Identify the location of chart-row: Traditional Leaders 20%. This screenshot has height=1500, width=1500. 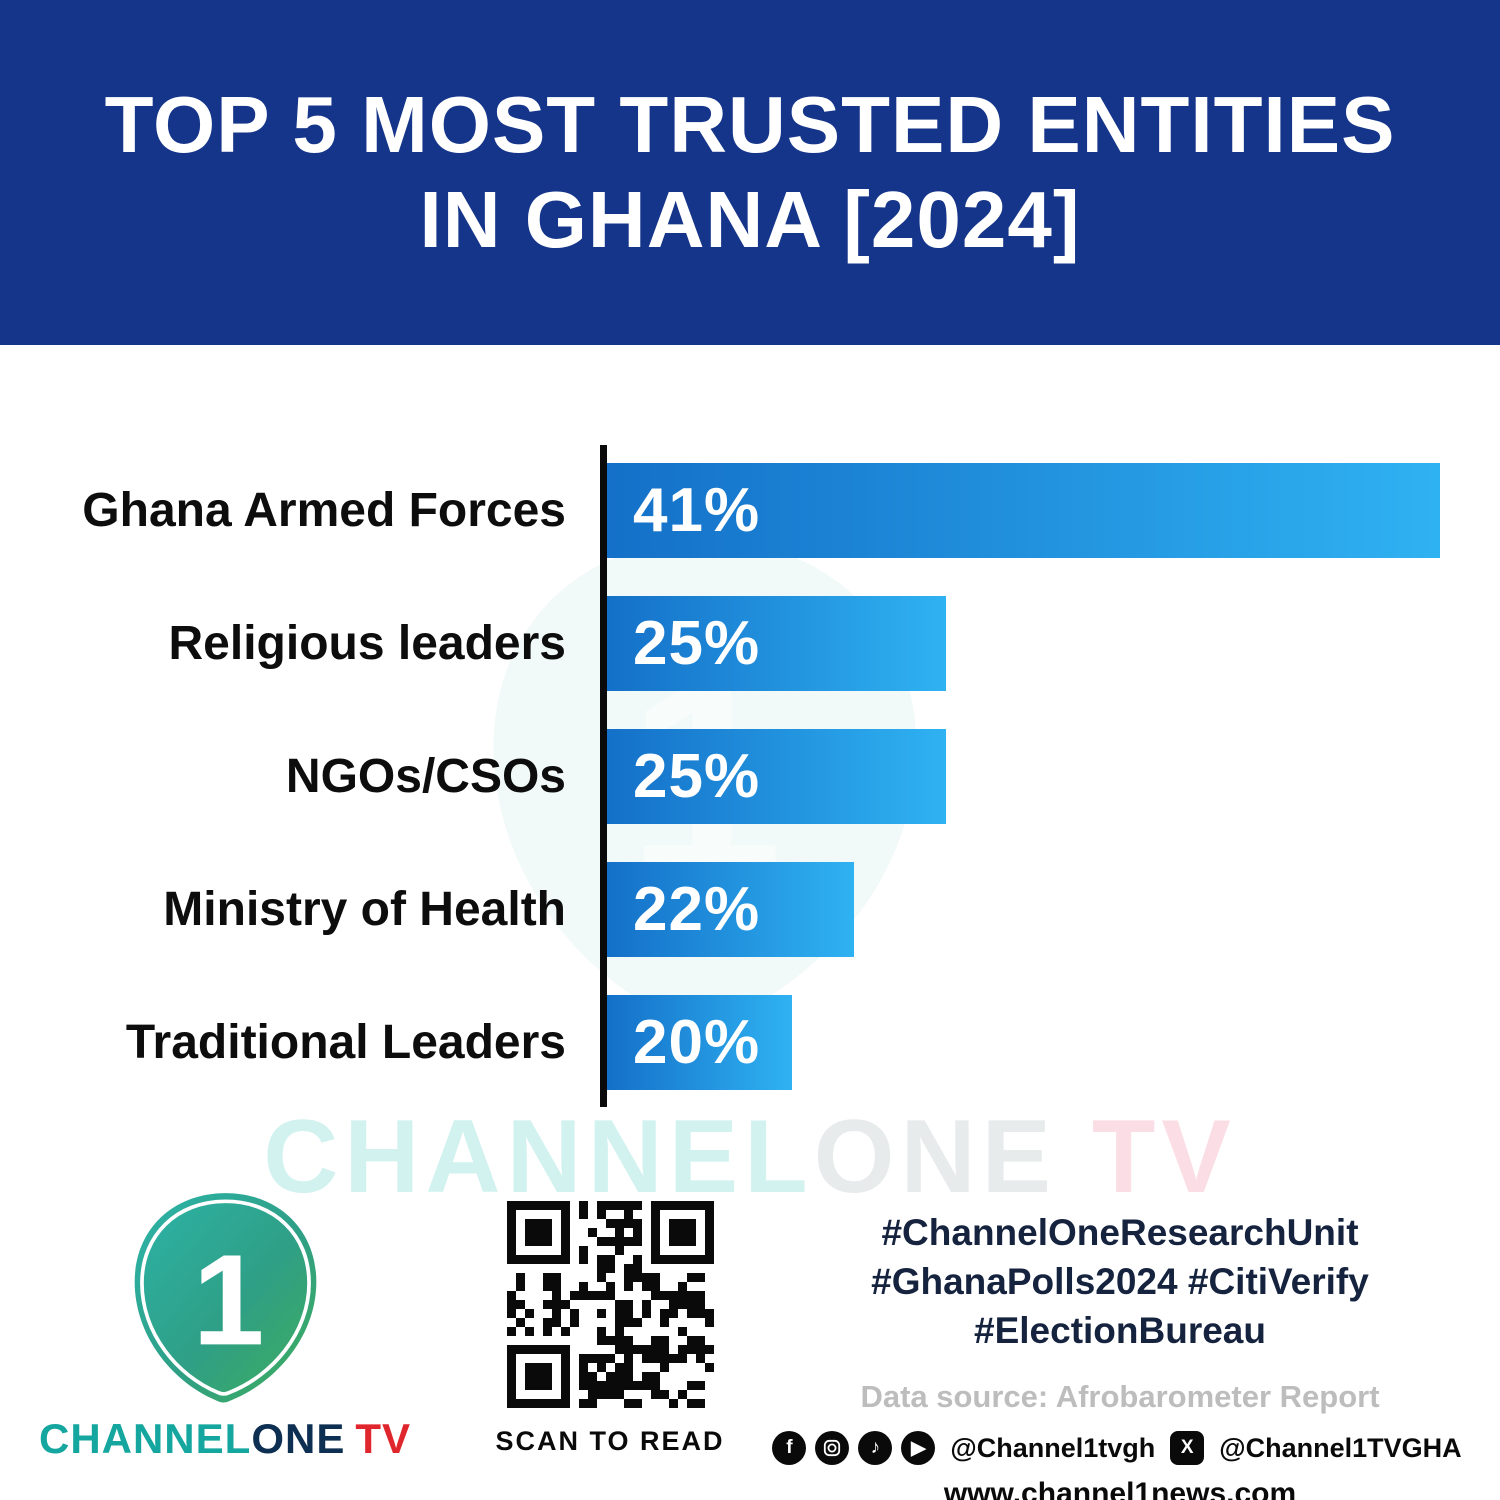
(750, 1042).